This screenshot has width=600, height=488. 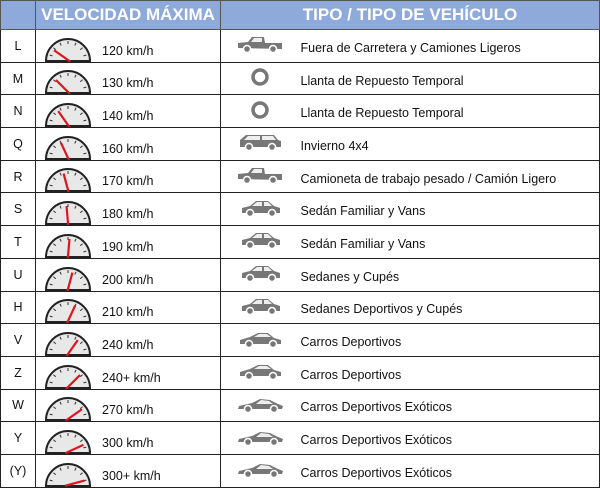 What do you see at coordinates (128, 410) in the screenshot?
I see `speed-value: 270 km/h` at bounding box center [128, 410].